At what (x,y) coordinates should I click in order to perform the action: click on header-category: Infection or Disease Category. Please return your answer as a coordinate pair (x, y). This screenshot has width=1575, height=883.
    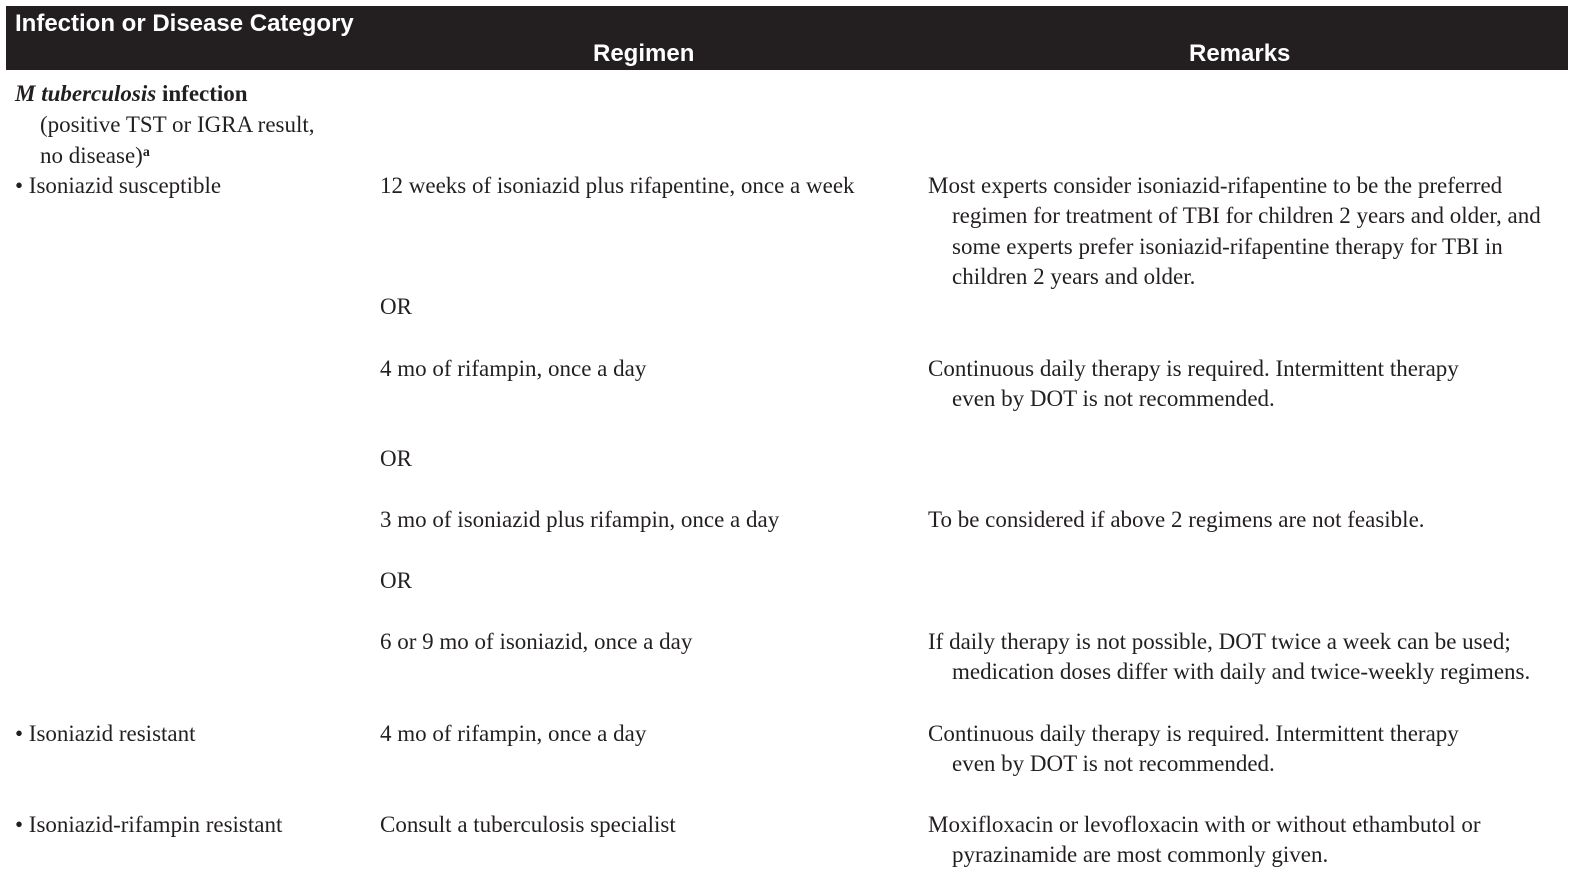
    Looking at the image, I should click on (184, 23).